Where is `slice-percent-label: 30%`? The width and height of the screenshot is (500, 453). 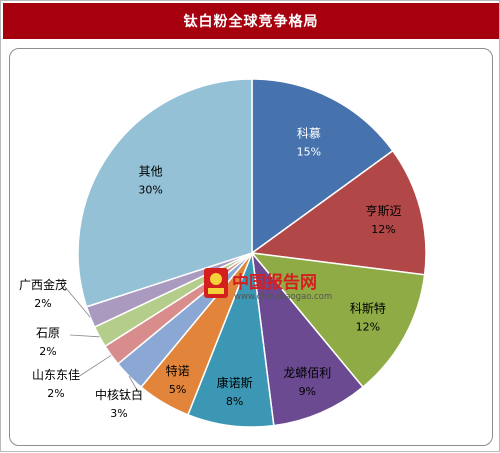 slice-percent-label: 30% is located at coordinates (150, 189).